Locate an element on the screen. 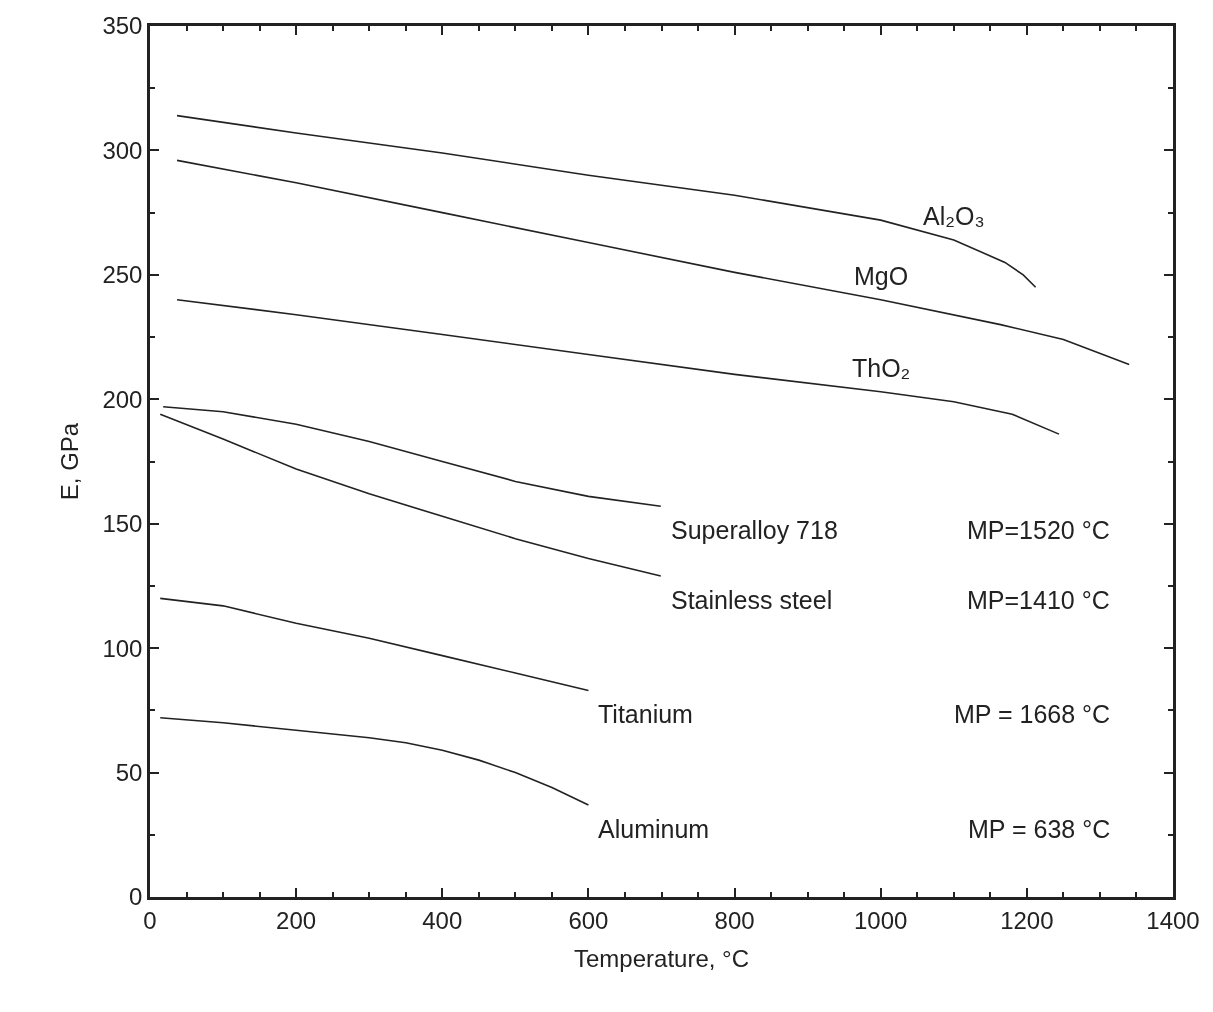  annotation: MP = 638 °C is located at coordinates (1039, 829).